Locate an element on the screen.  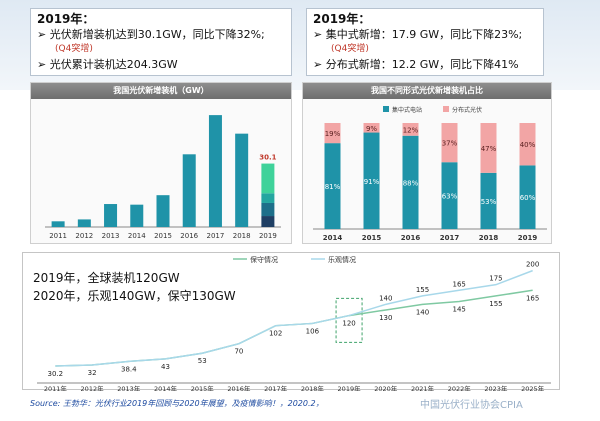
watermark: 中国光伏行业协会CPIA is located at coordinates (471, 405).